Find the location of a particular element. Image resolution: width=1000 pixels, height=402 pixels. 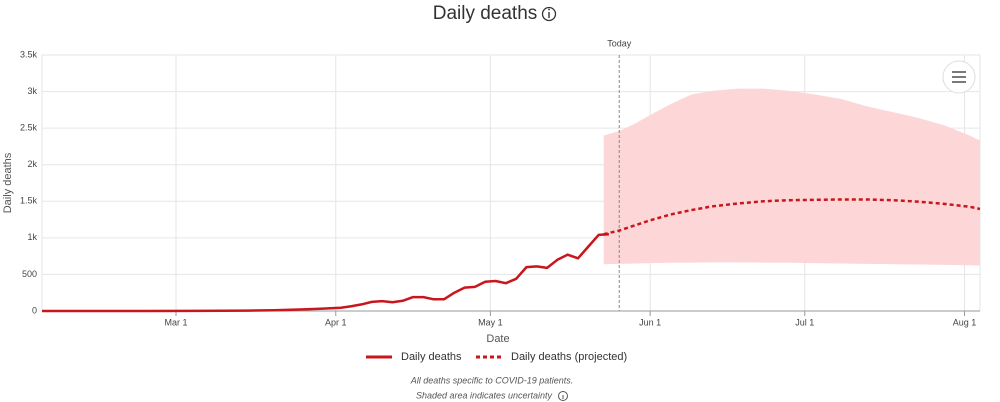

today-label: Today is located at coordinates (619, 43).